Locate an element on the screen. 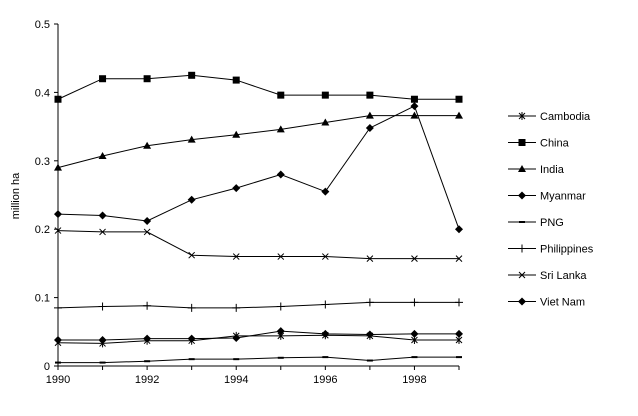  legend-item-philippines: Philippines is located at coordinates (551, 250).